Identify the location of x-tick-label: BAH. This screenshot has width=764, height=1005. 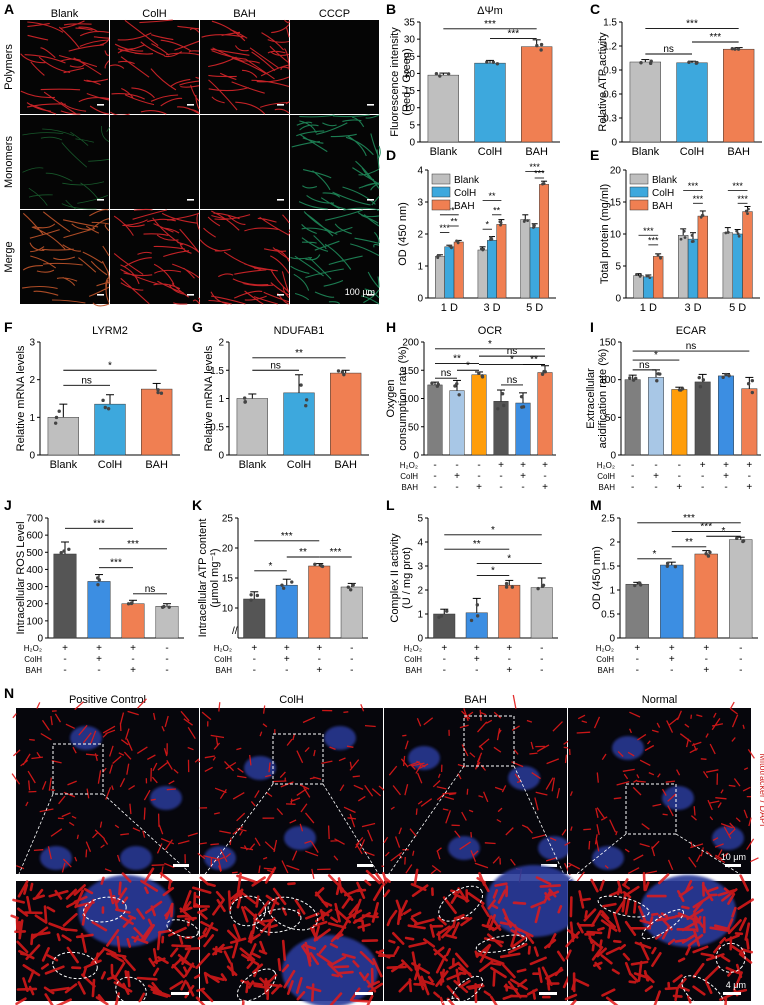
(156, 465).